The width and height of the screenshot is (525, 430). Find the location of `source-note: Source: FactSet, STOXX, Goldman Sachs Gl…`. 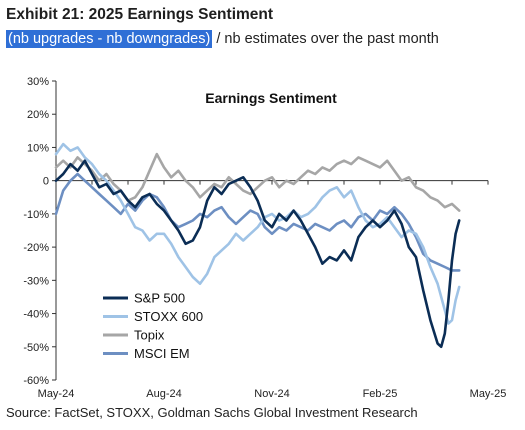

source-note: Source: FactSet, STOXX, Goldman Sachs Gl… is located at coordinates (212, 412).